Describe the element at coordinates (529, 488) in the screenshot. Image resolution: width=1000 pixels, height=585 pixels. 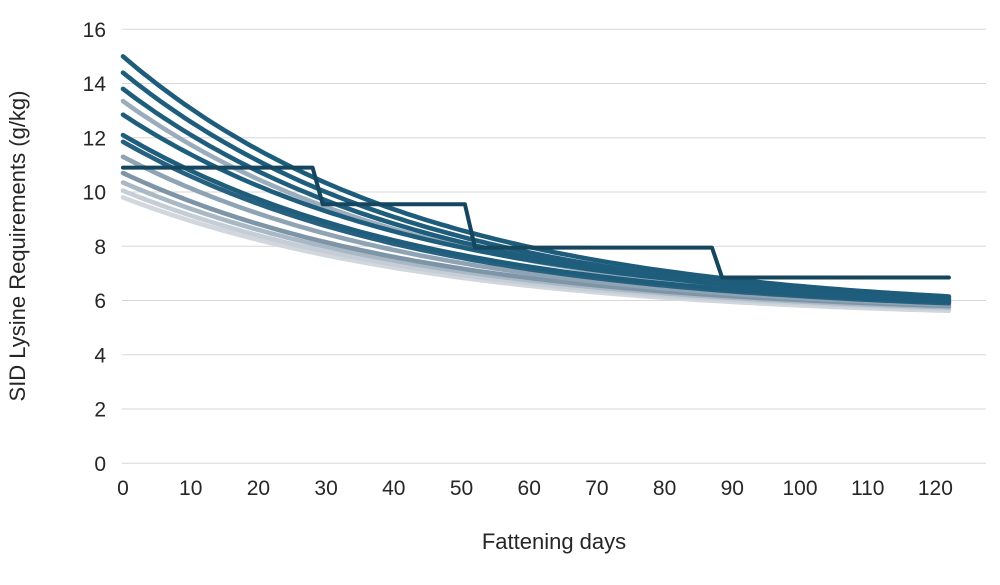
I see `x-tick-label-60: 60` at that location.